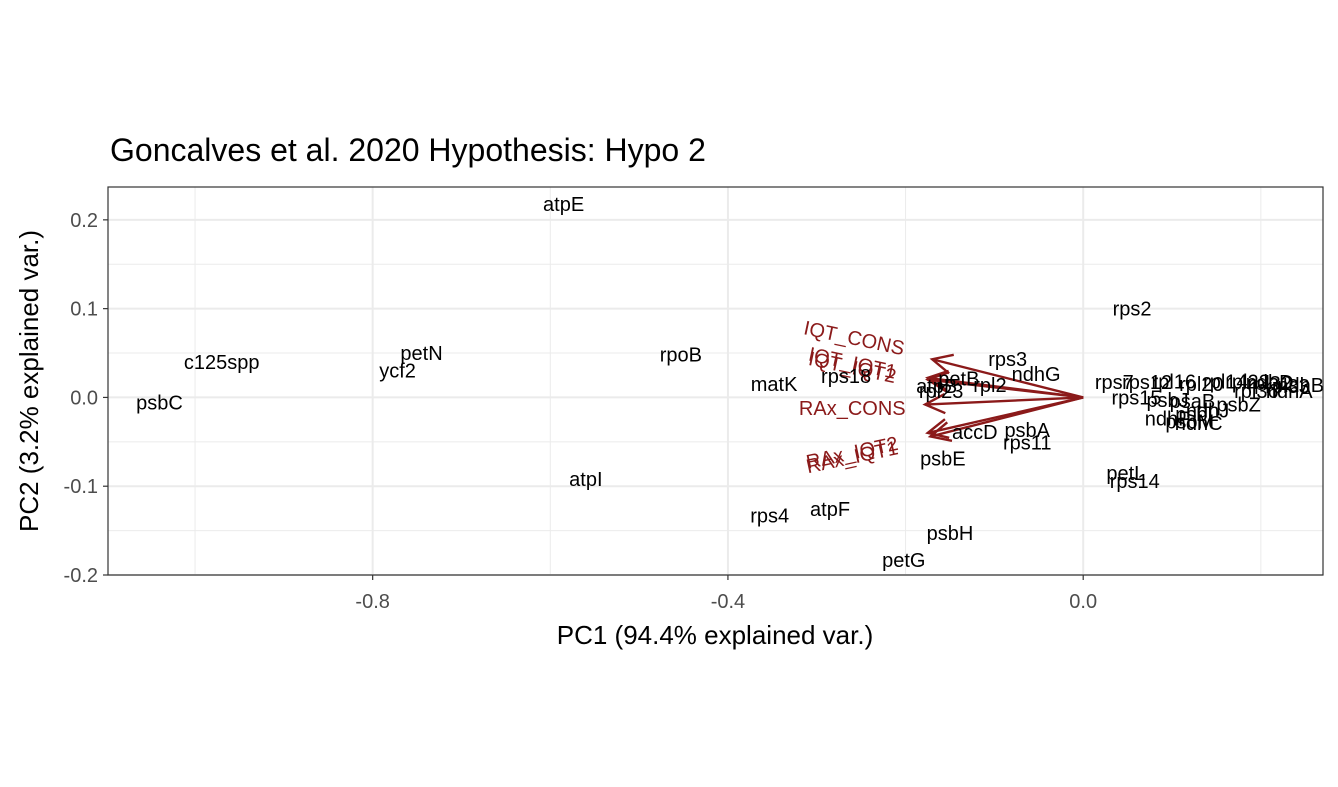 This screenshot has height=787, width=1338. Describe the element at coordinates (1256, 392) in the screenshot. I see `point-label: rpl36` at that location.